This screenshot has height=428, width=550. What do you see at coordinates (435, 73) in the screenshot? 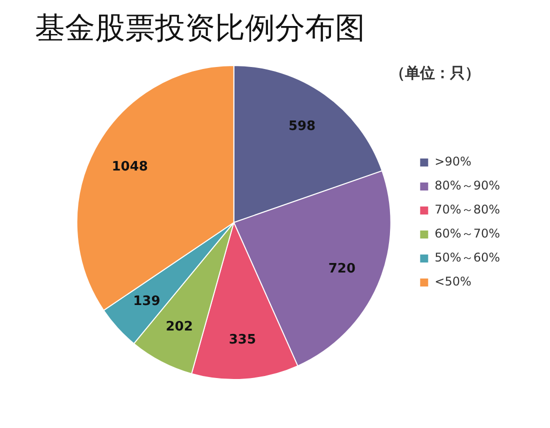
I see `text: （单位：只）` at bounding box center [435, 73].